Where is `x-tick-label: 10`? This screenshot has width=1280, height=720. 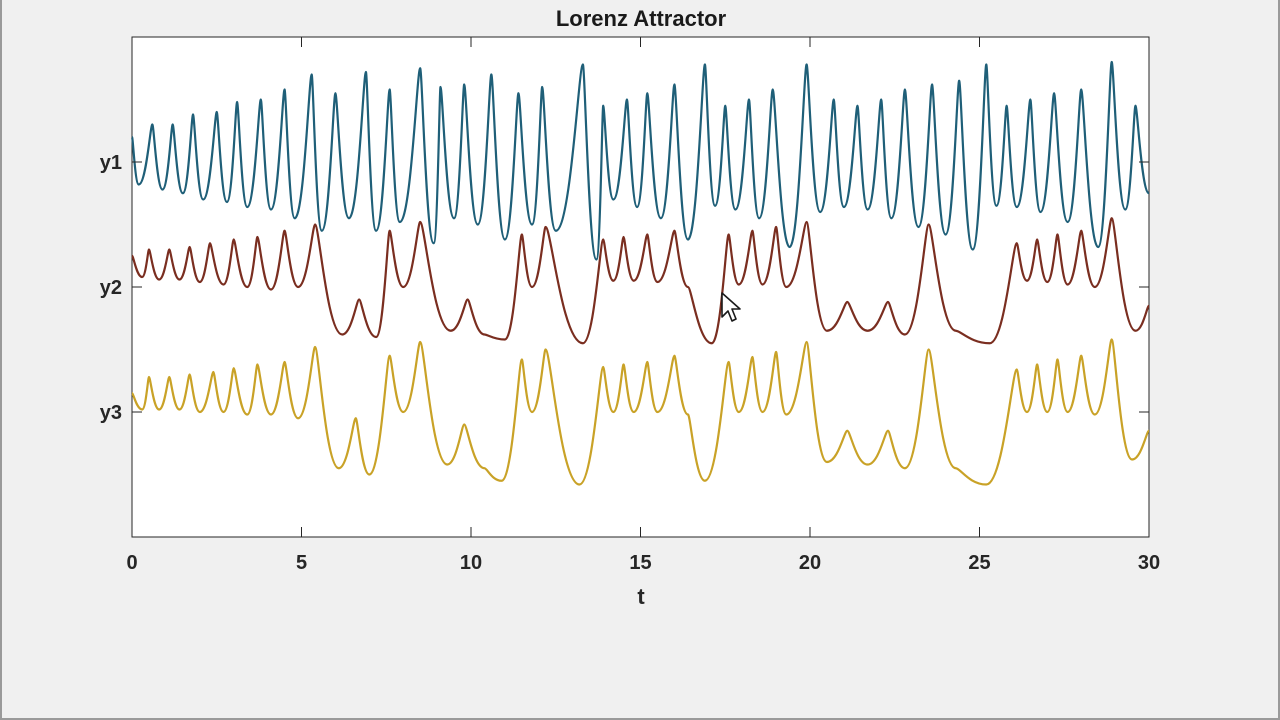 x-tick-label: 10 is located at coordinates (471, 563).